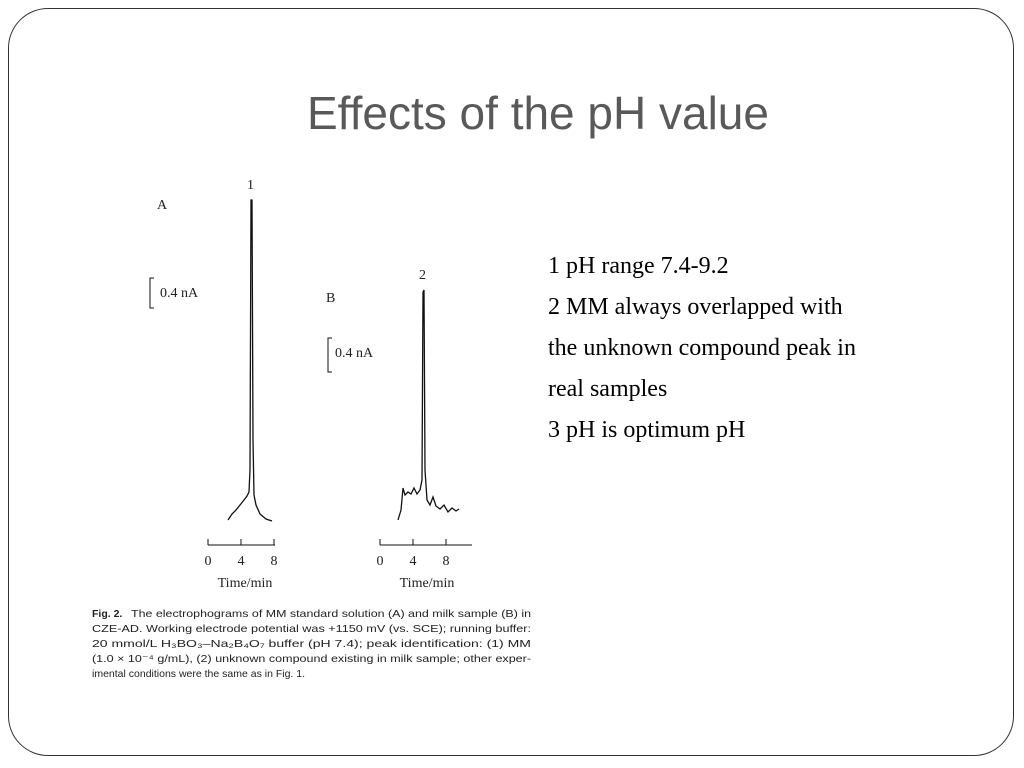 This screenshot has width=1024, height=768. Describe the element at coordinates (422, 275) in the screenshot. I see `peak-label: 2` at that location.